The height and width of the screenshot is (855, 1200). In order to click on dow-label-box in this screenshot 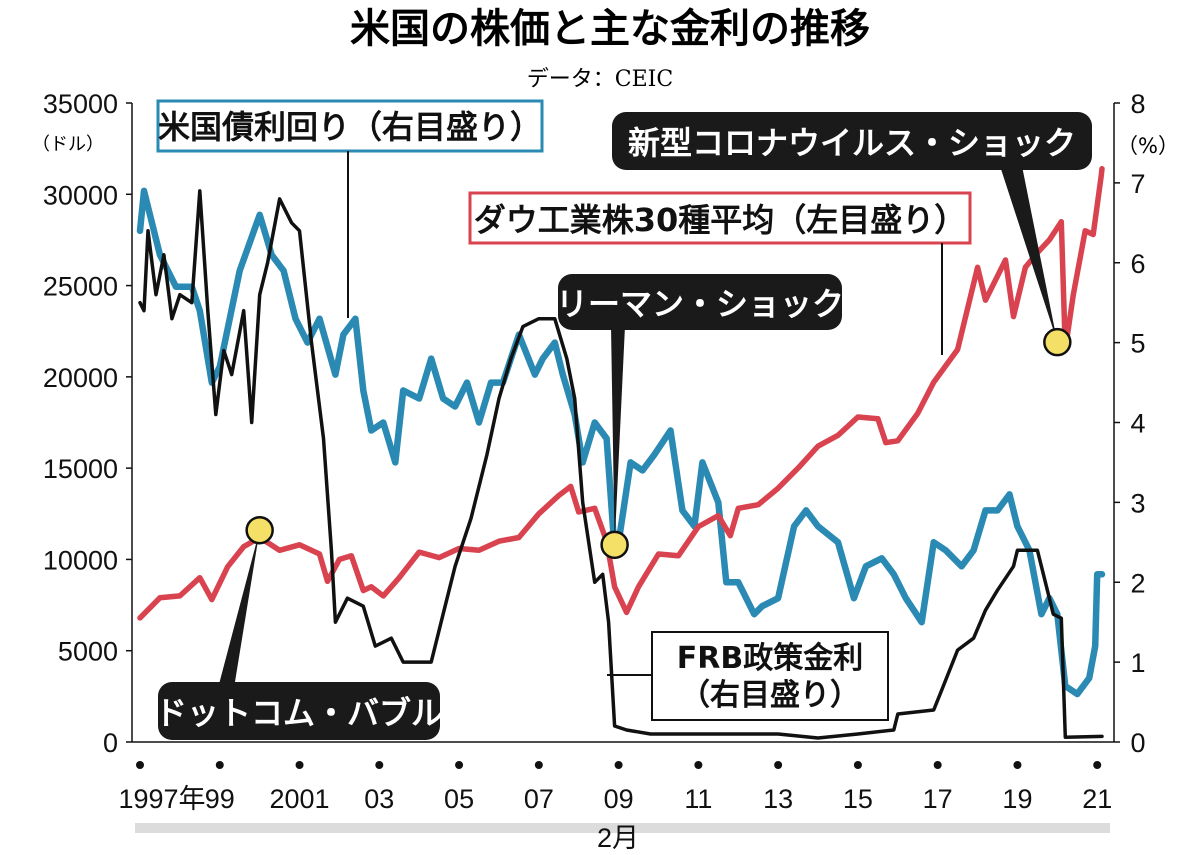, I will do `click(720, 218)`.